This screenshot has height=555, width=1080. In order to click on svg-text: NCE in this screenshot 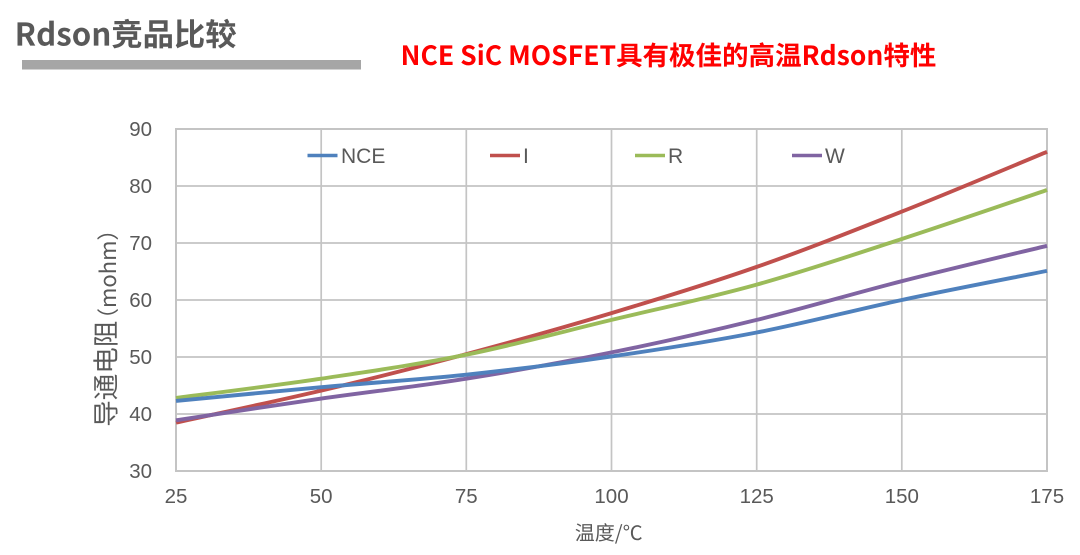, I will do `click(363, 156)`.